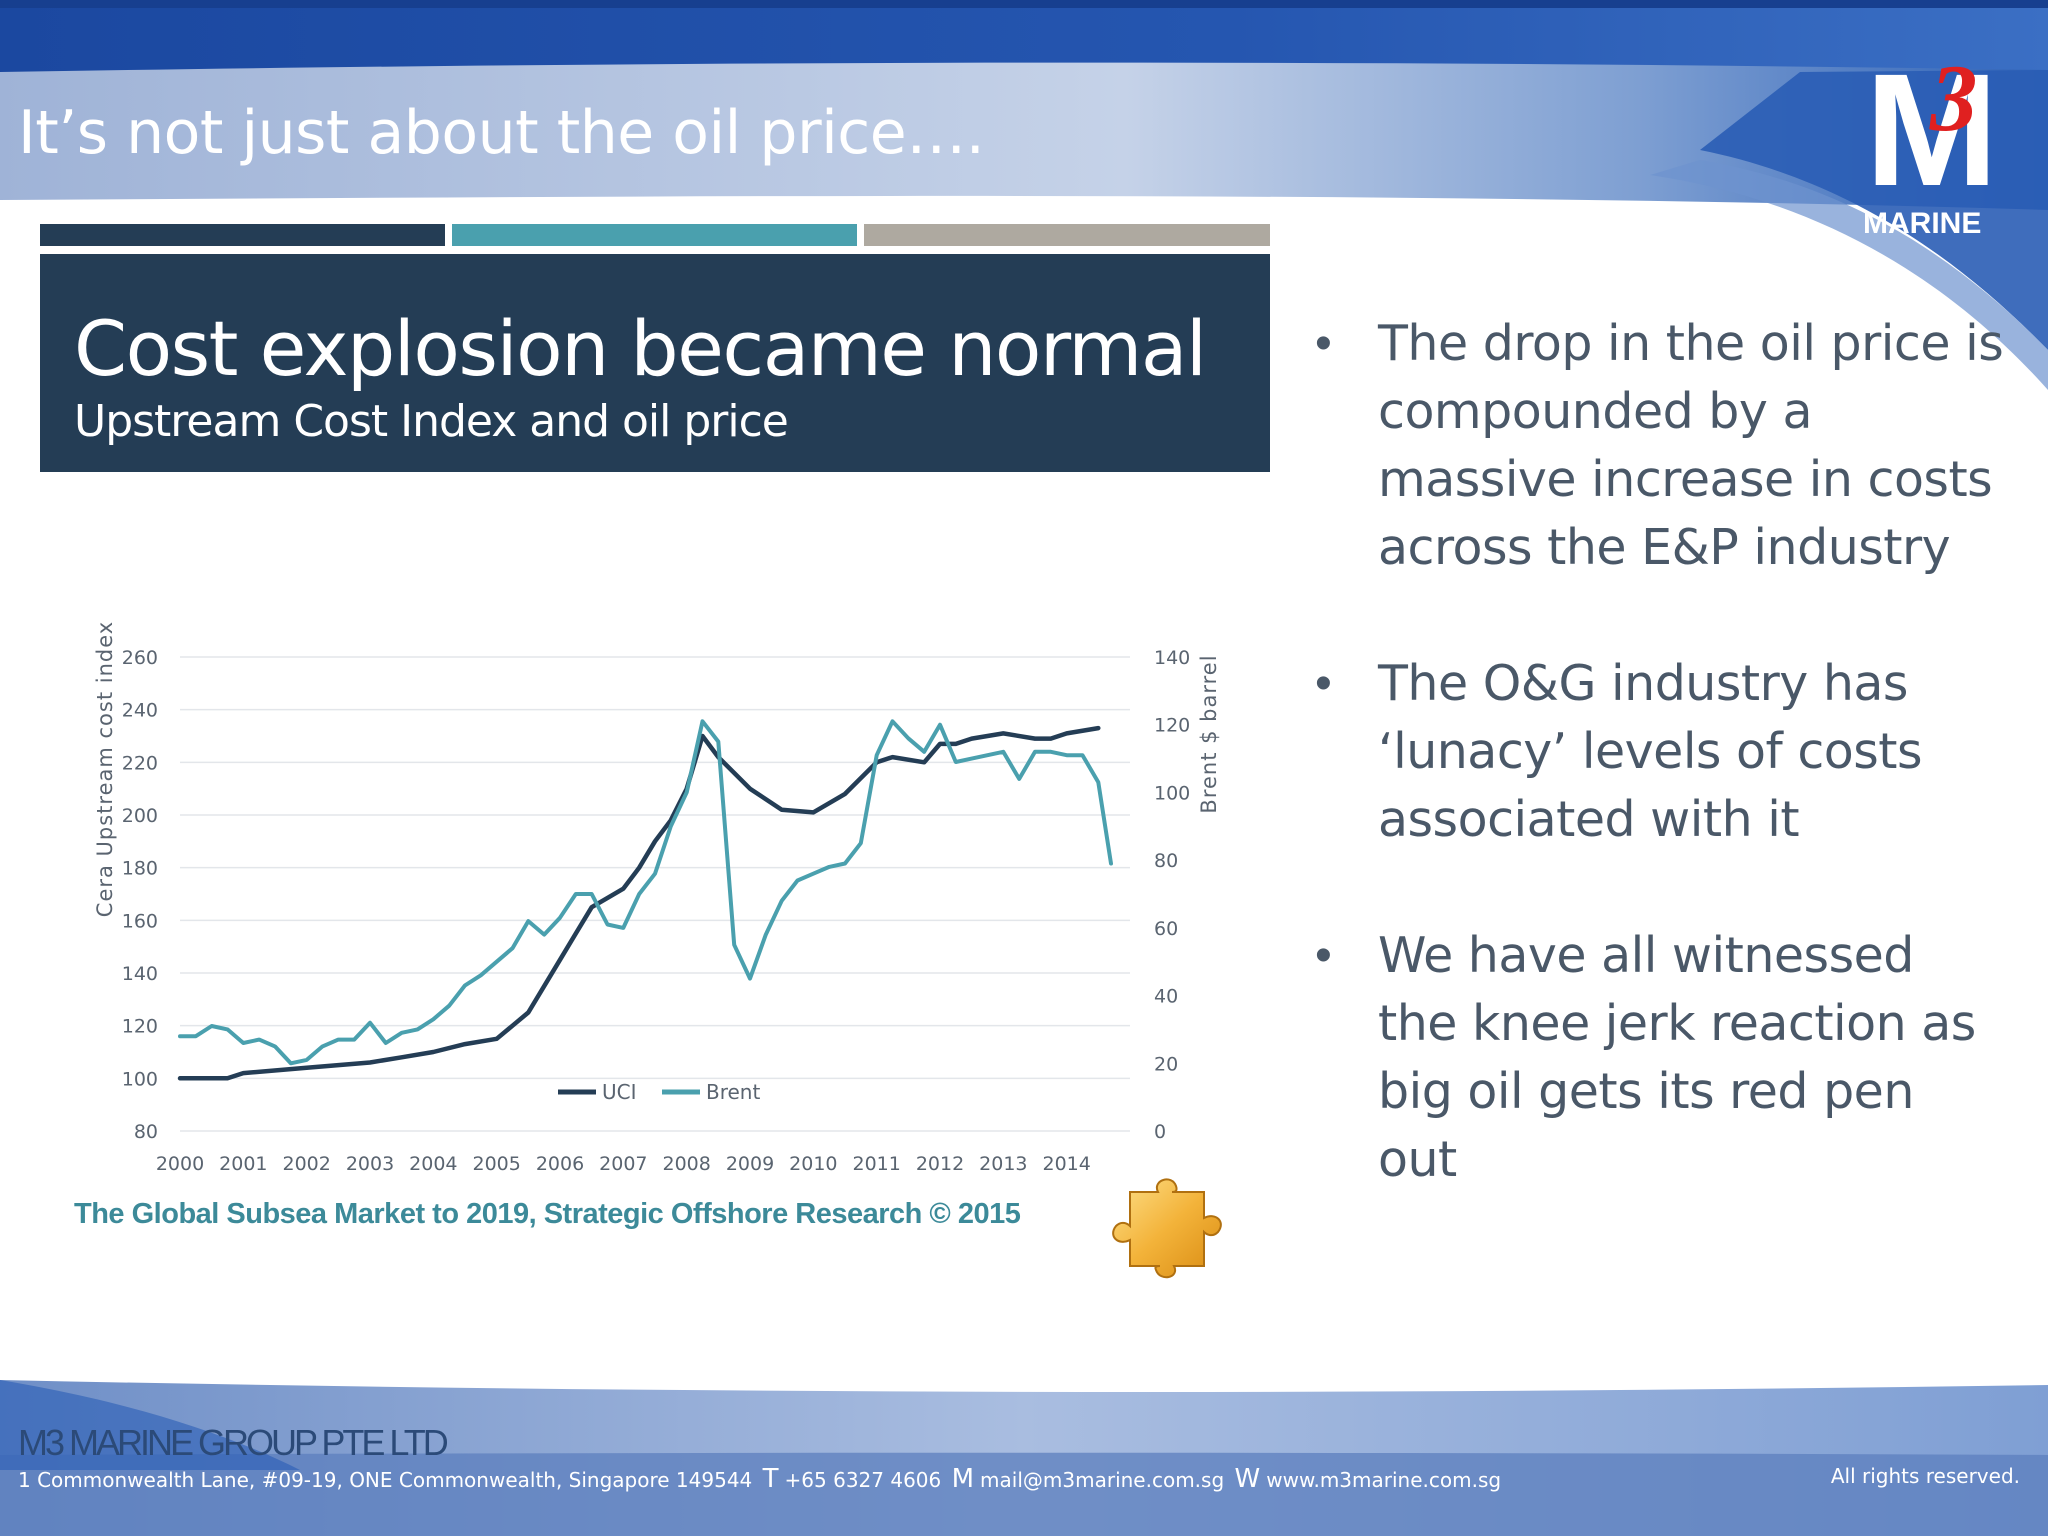  I want to click on y-left-tick-label: 80, so click(146, 1132).